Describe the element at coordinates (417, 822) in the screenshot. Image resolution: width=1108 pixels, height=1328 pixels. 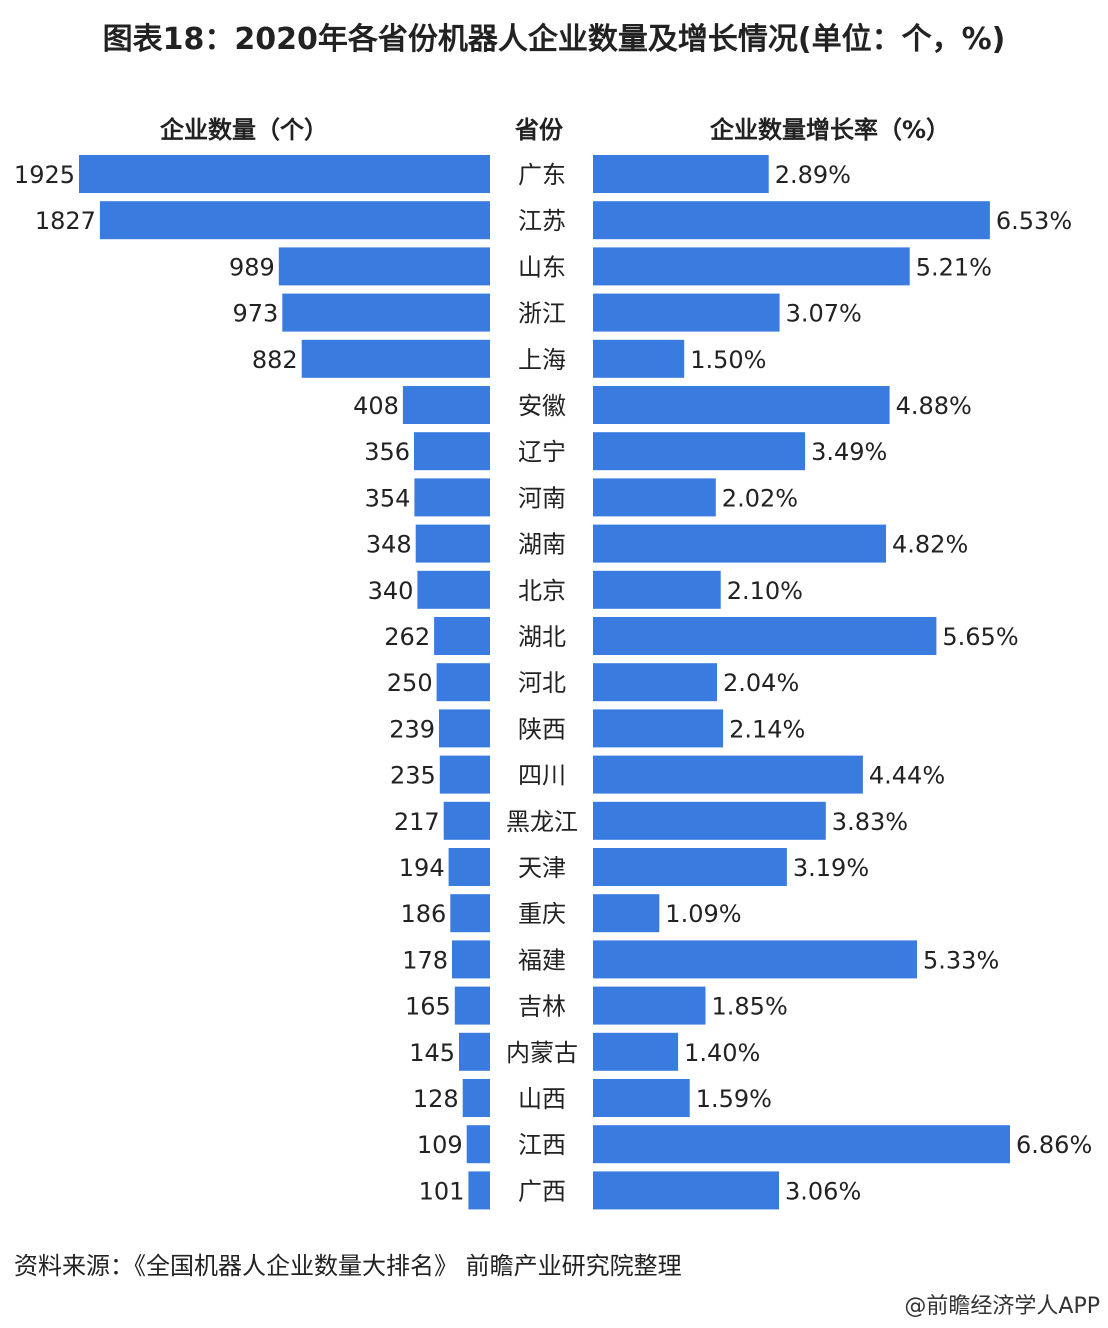
I see `count-label: 217` at that location.